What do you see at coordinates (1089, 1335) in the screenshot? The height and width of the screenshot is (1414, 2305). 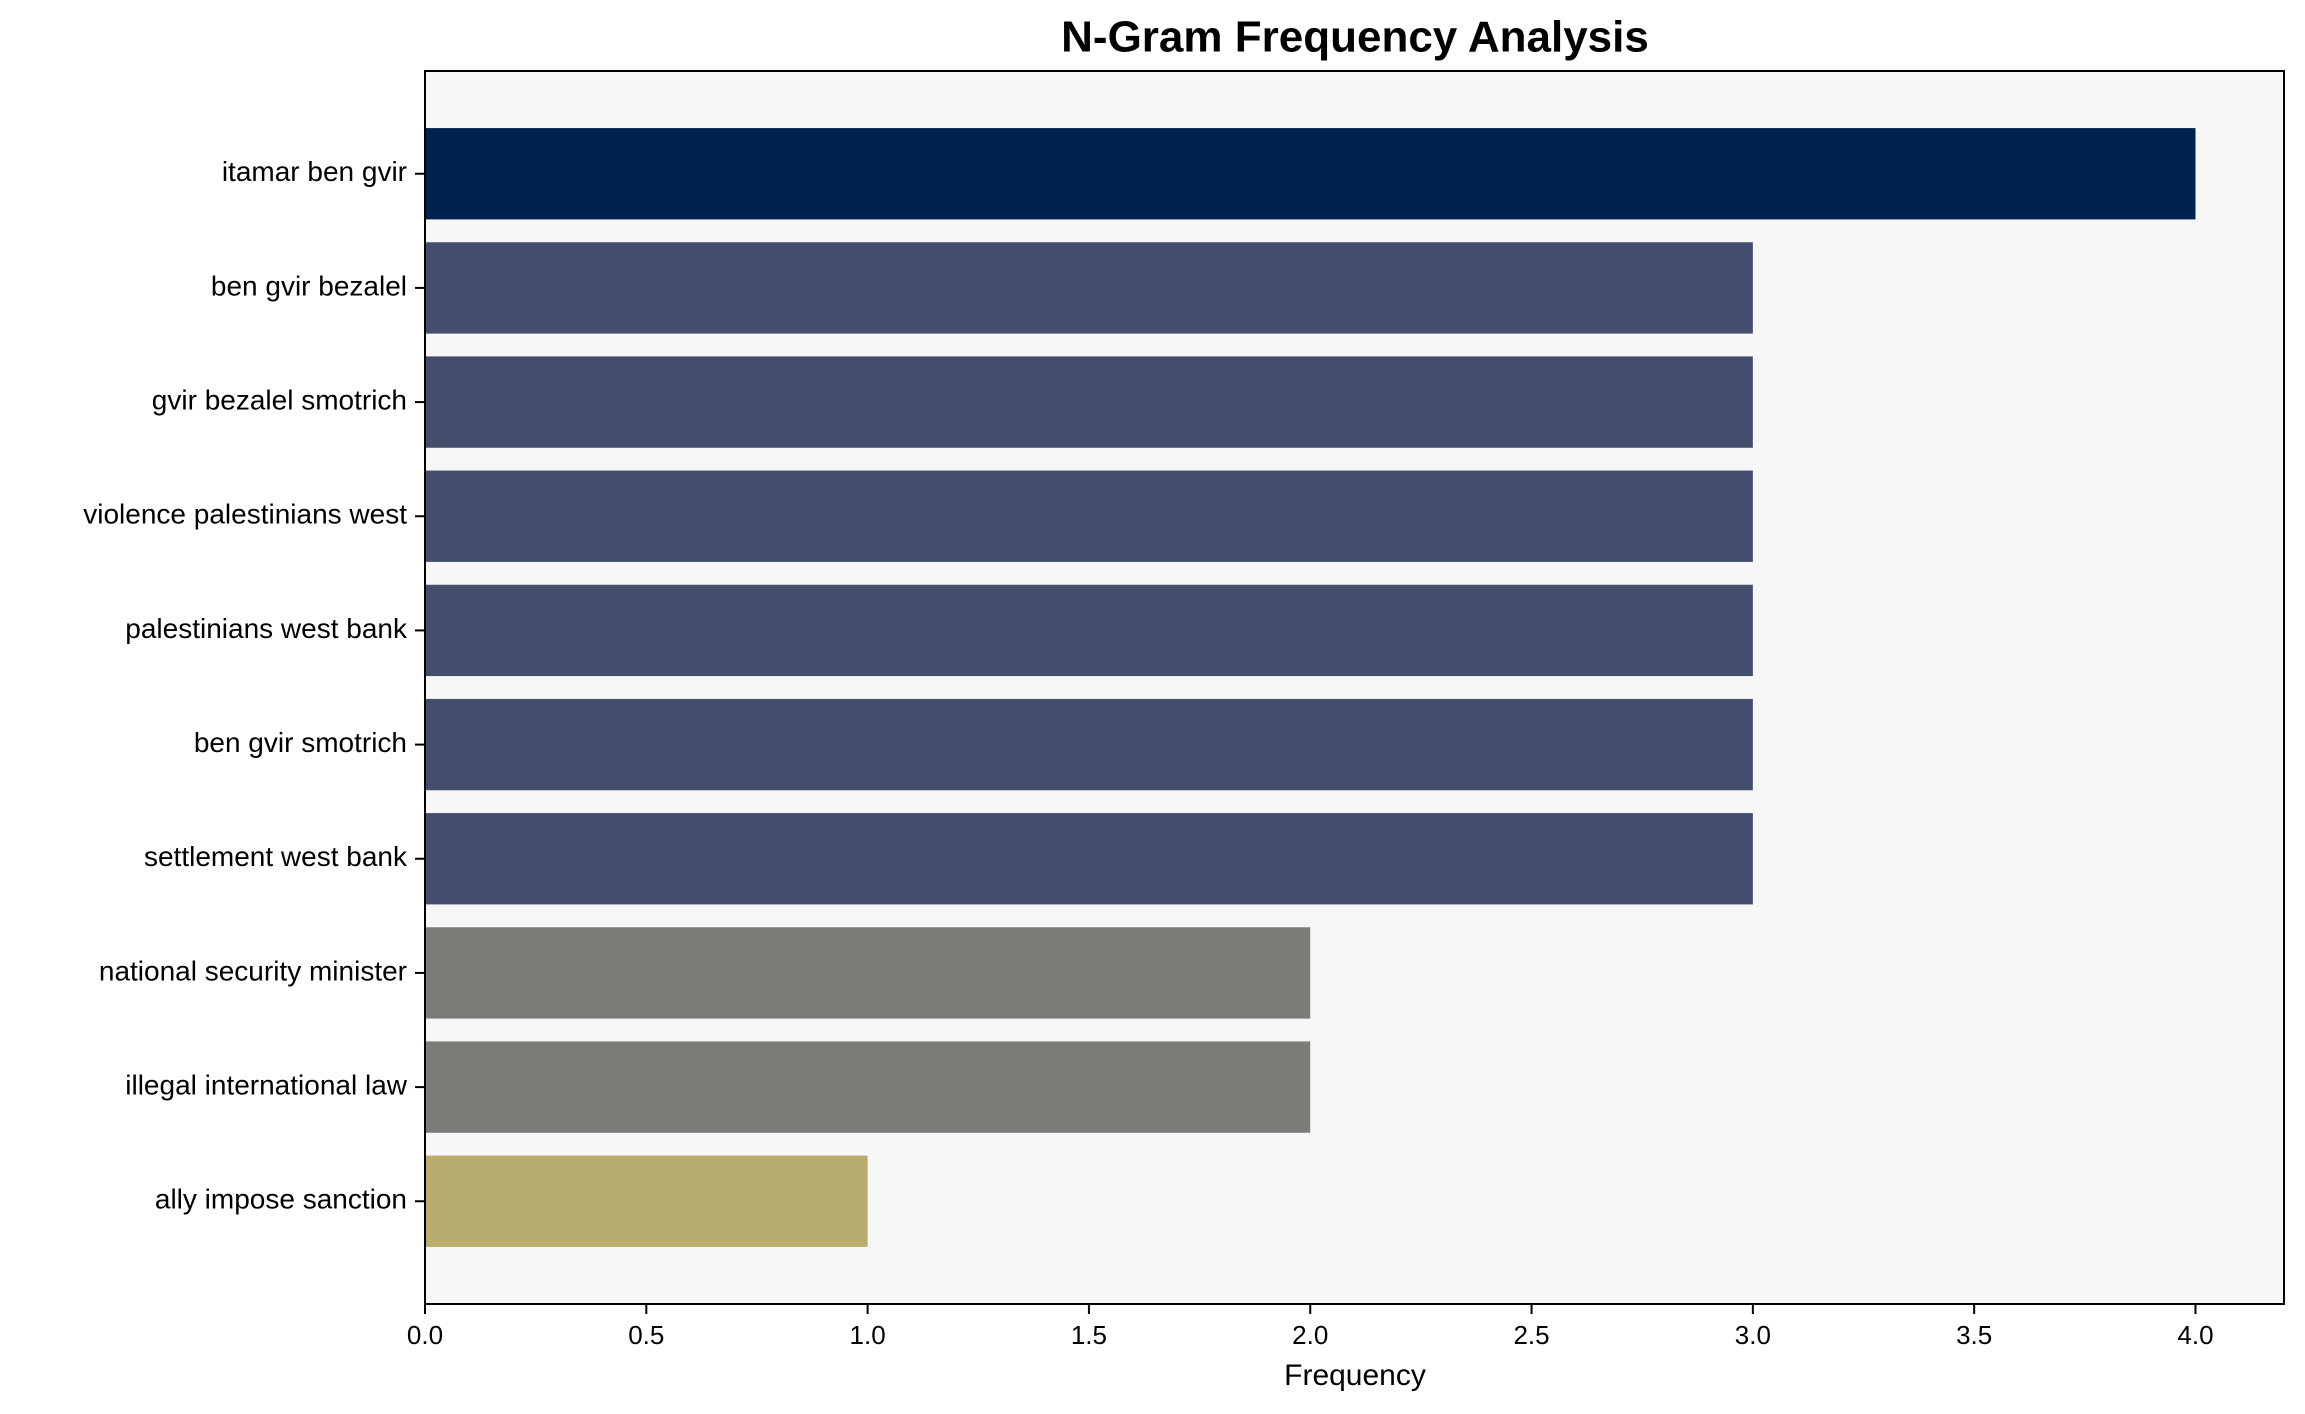 I see `x-tick-label: 1.5` at bounding box center [1089, 1335].